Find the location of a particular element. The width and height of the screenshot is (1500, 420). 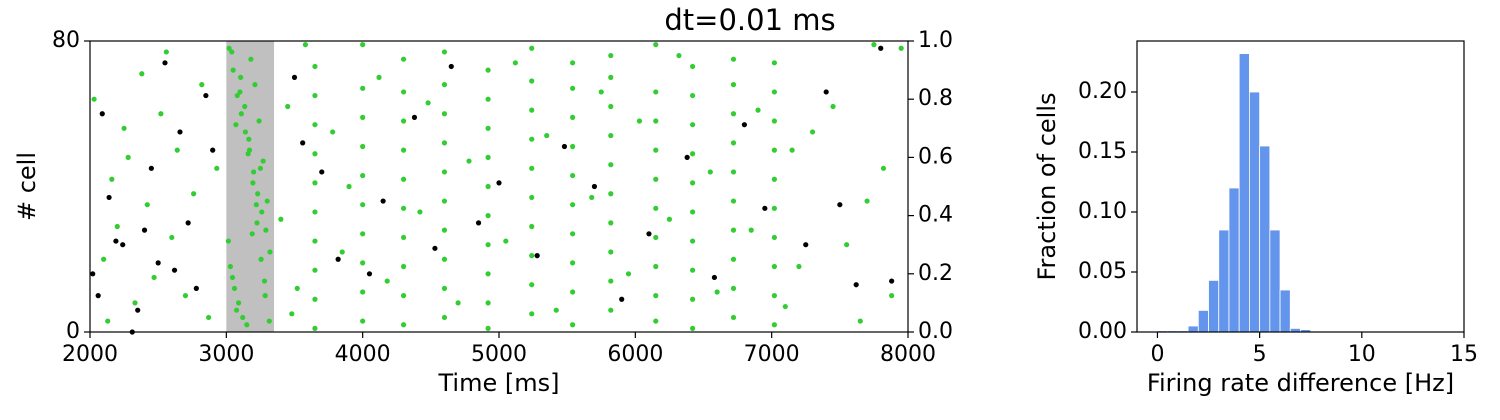

x-tick-label: 8000 is located at coordinates (908, 354).